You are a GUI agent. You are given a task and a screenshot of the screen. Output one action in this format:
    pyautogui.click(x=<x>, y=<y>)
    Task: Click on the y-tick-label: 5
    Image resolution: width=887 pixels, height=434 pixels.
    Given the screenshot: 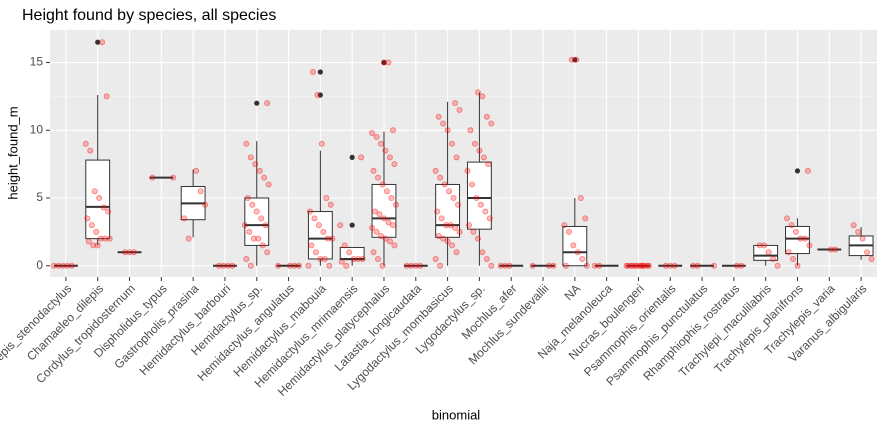 What is the action you would take?
    pyautogui.click(x=39, y=197)
    